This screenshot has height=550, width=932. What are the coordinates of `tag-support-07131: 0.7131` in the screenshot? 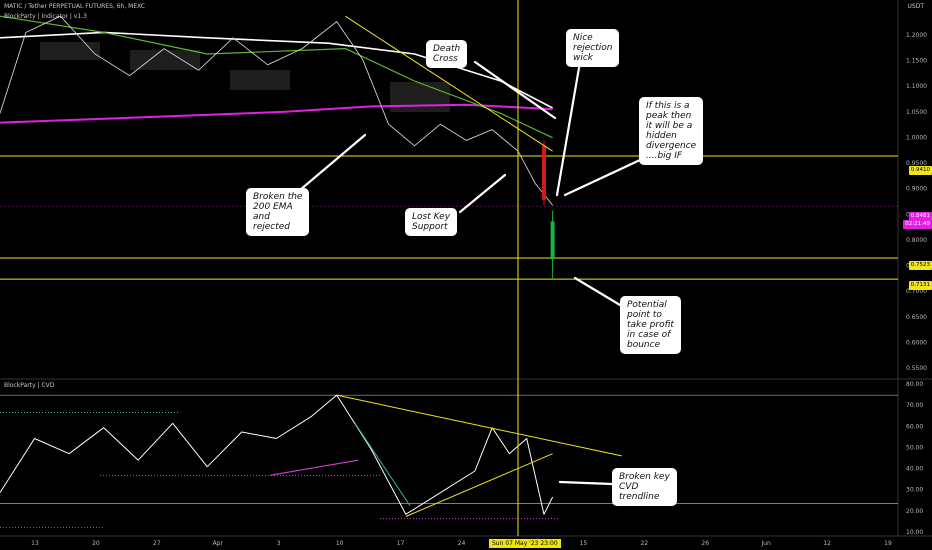 It's located at (920, 285).